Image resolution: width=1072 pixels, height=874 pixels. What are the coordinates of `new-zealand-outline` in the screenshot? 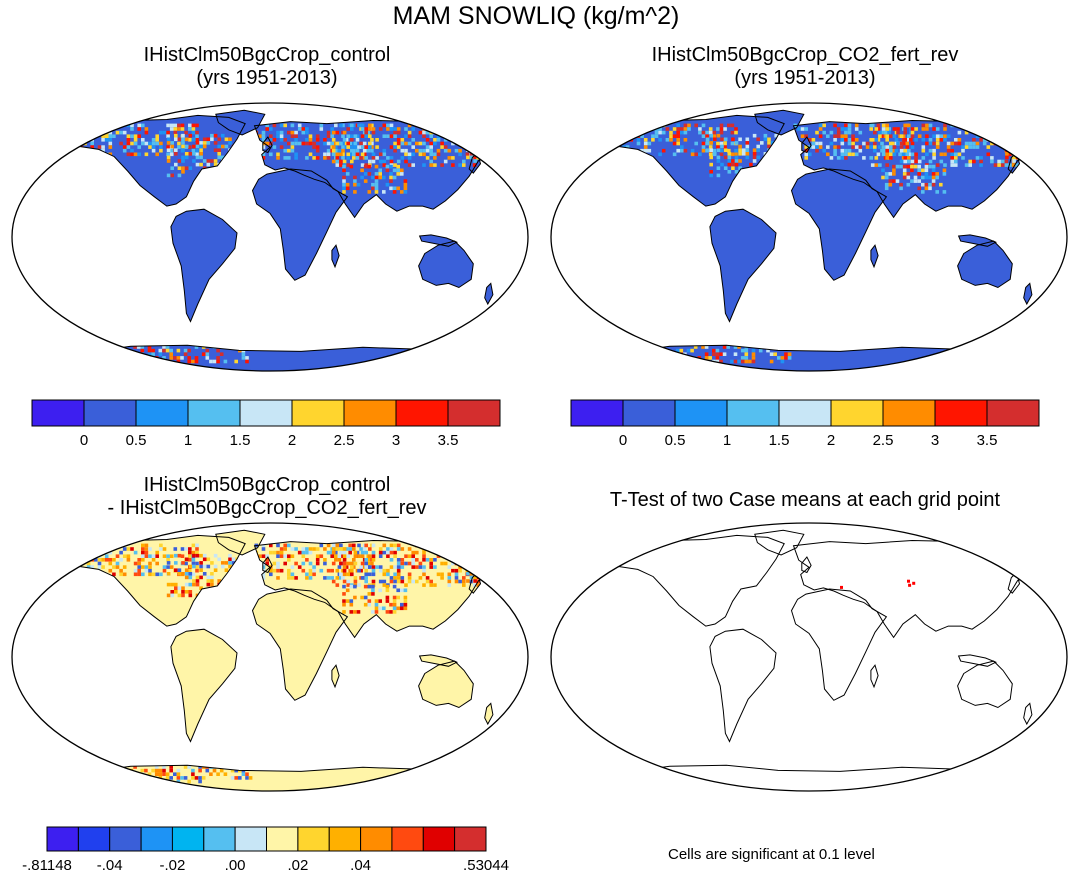 It's located at (1028, 294).